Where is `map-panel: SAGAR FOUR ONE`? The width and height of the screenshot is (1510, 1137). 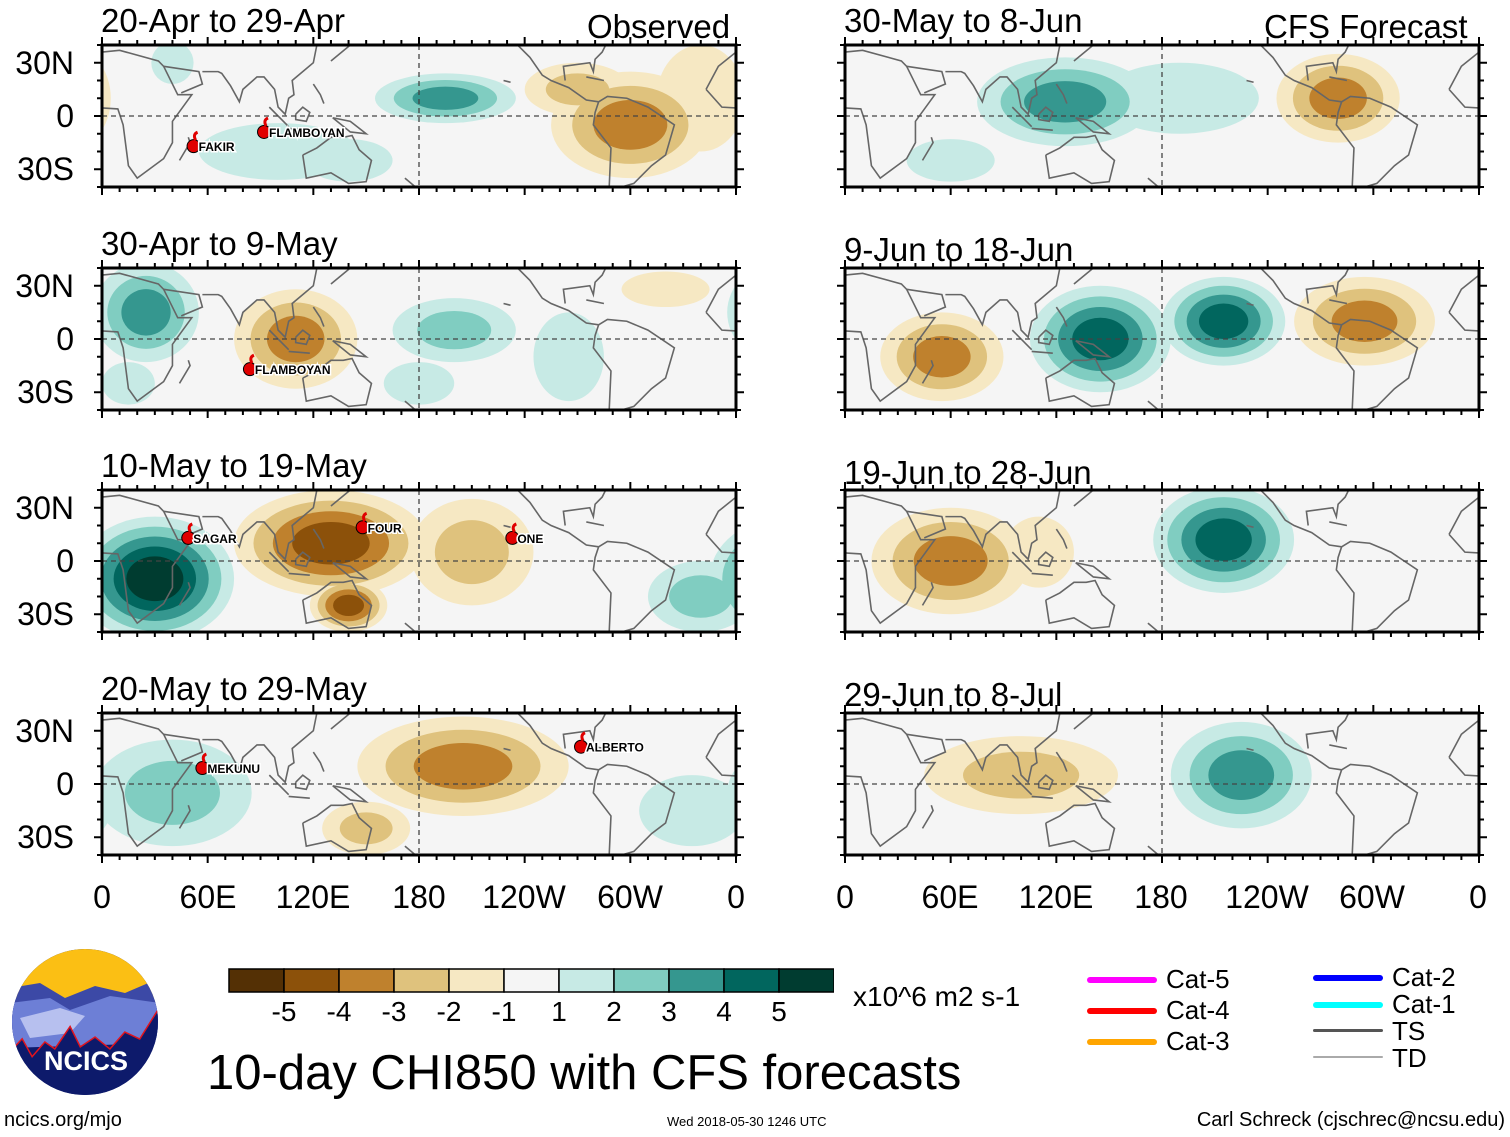 map-panel: SAGAR FOUR ONE is located at coordinates (455, 561).